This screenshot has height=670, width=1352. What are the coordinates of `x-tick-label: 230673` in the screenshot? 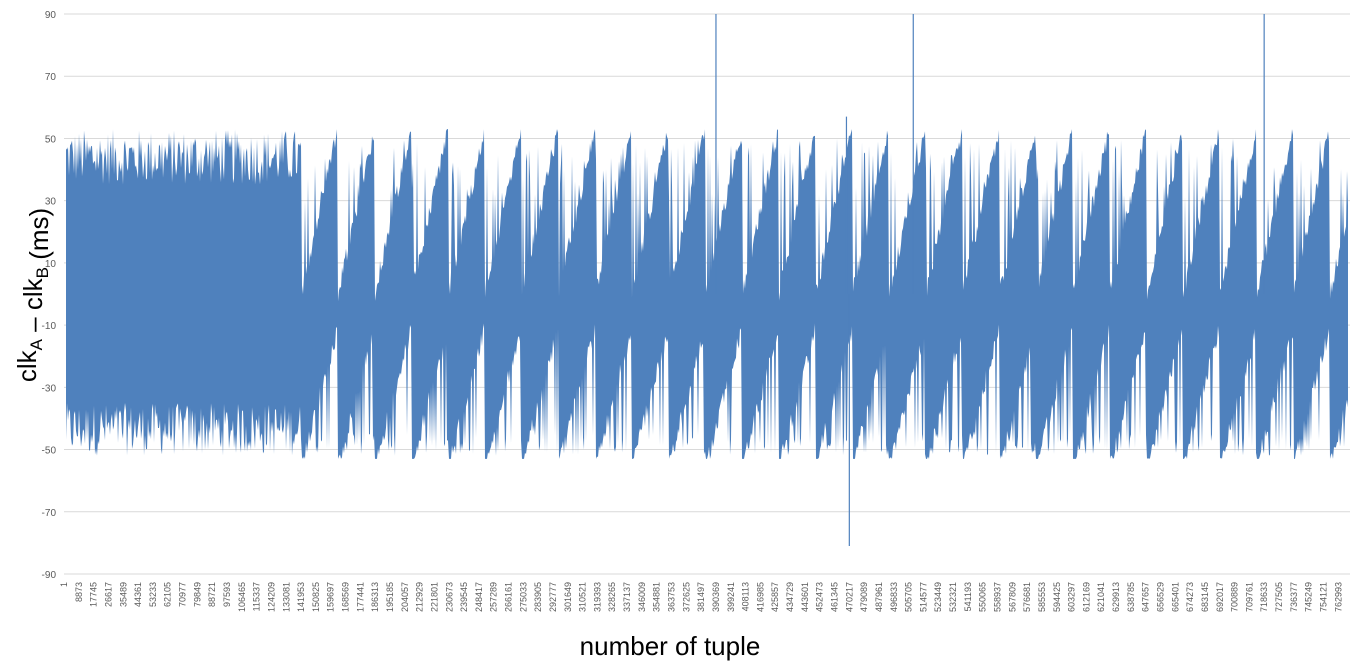 It's located at (449, 597).